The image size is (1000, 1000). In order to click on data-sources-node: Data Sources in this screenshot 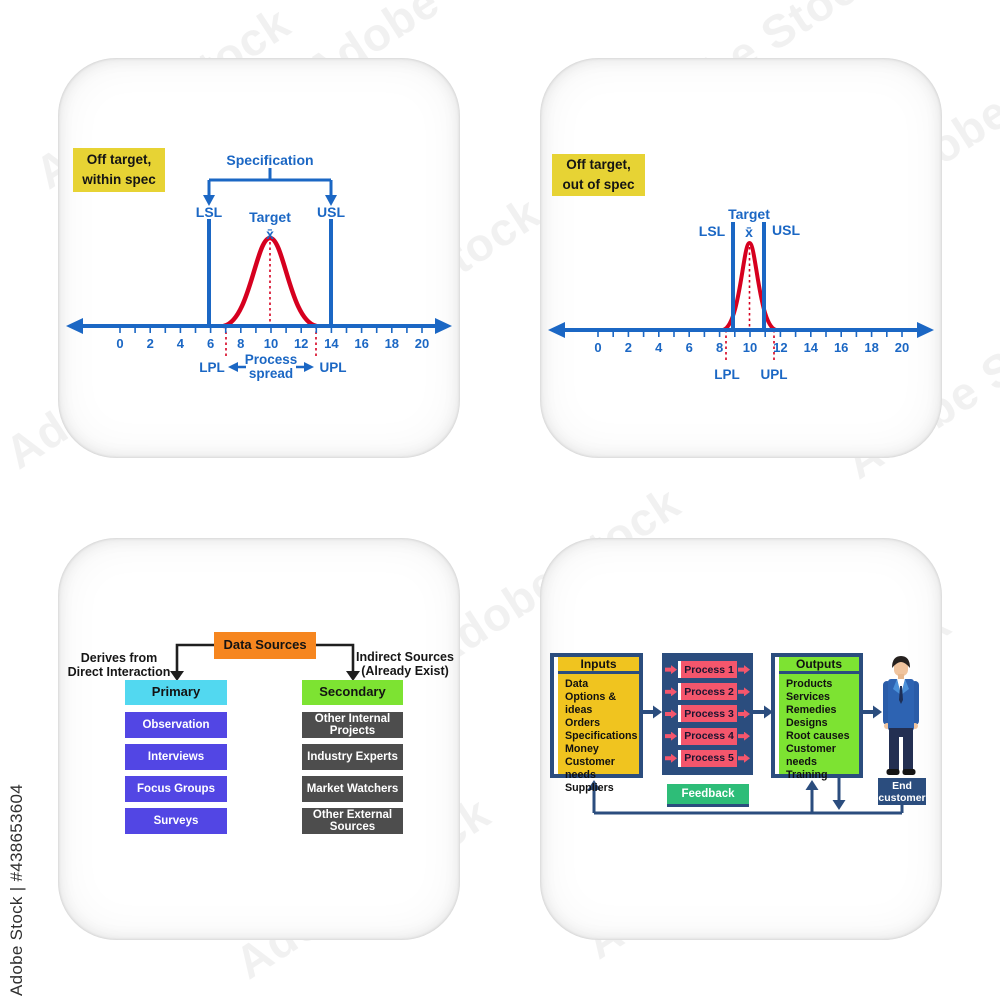, I will do `click(265, 645)`.